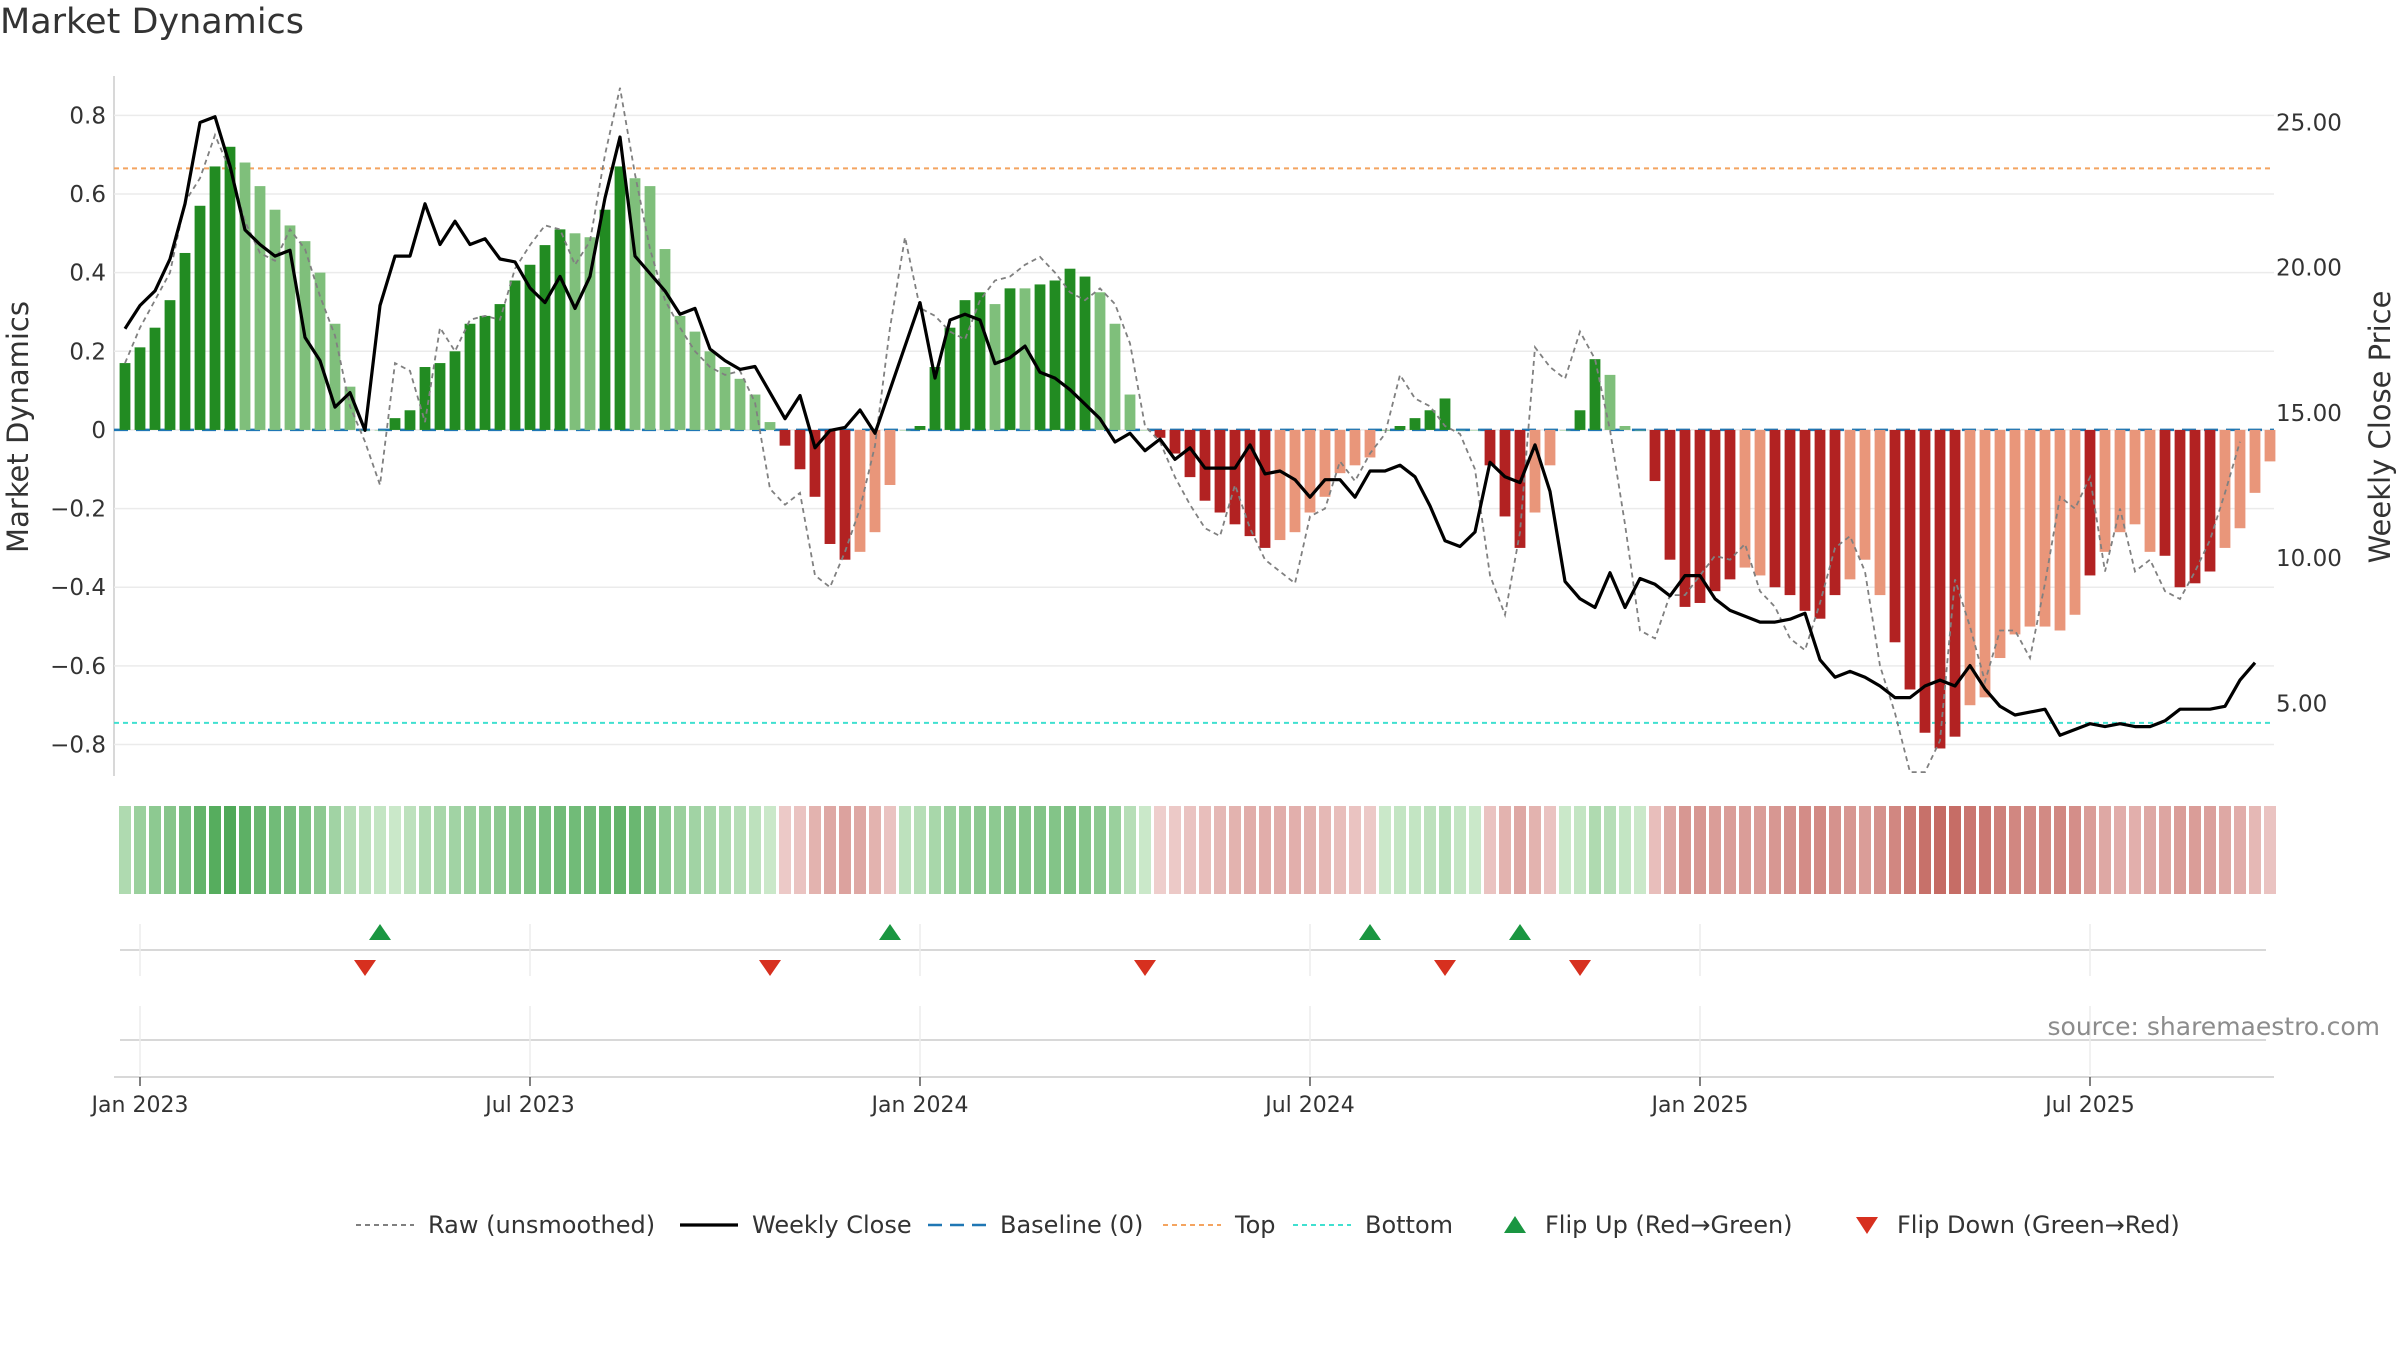 This screenshot has height=1350, width=2400. Describe the element at coordinates (2309, 269) in the screenshot. I see `y2-tick-label: 20.00` at that location.